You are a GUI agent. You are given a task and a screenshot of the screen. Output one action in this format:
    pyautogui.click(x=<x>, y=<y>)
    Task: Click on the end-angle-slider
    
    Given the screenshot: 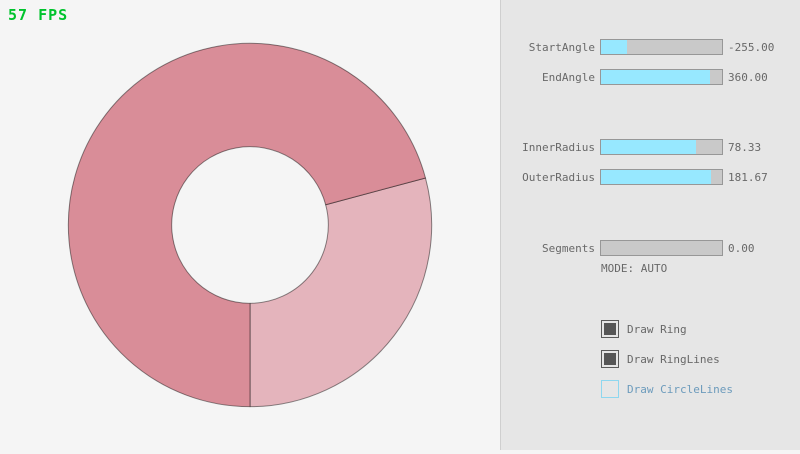 What is the action you would take?
    pyautogui.click(x=661, y=77)
    